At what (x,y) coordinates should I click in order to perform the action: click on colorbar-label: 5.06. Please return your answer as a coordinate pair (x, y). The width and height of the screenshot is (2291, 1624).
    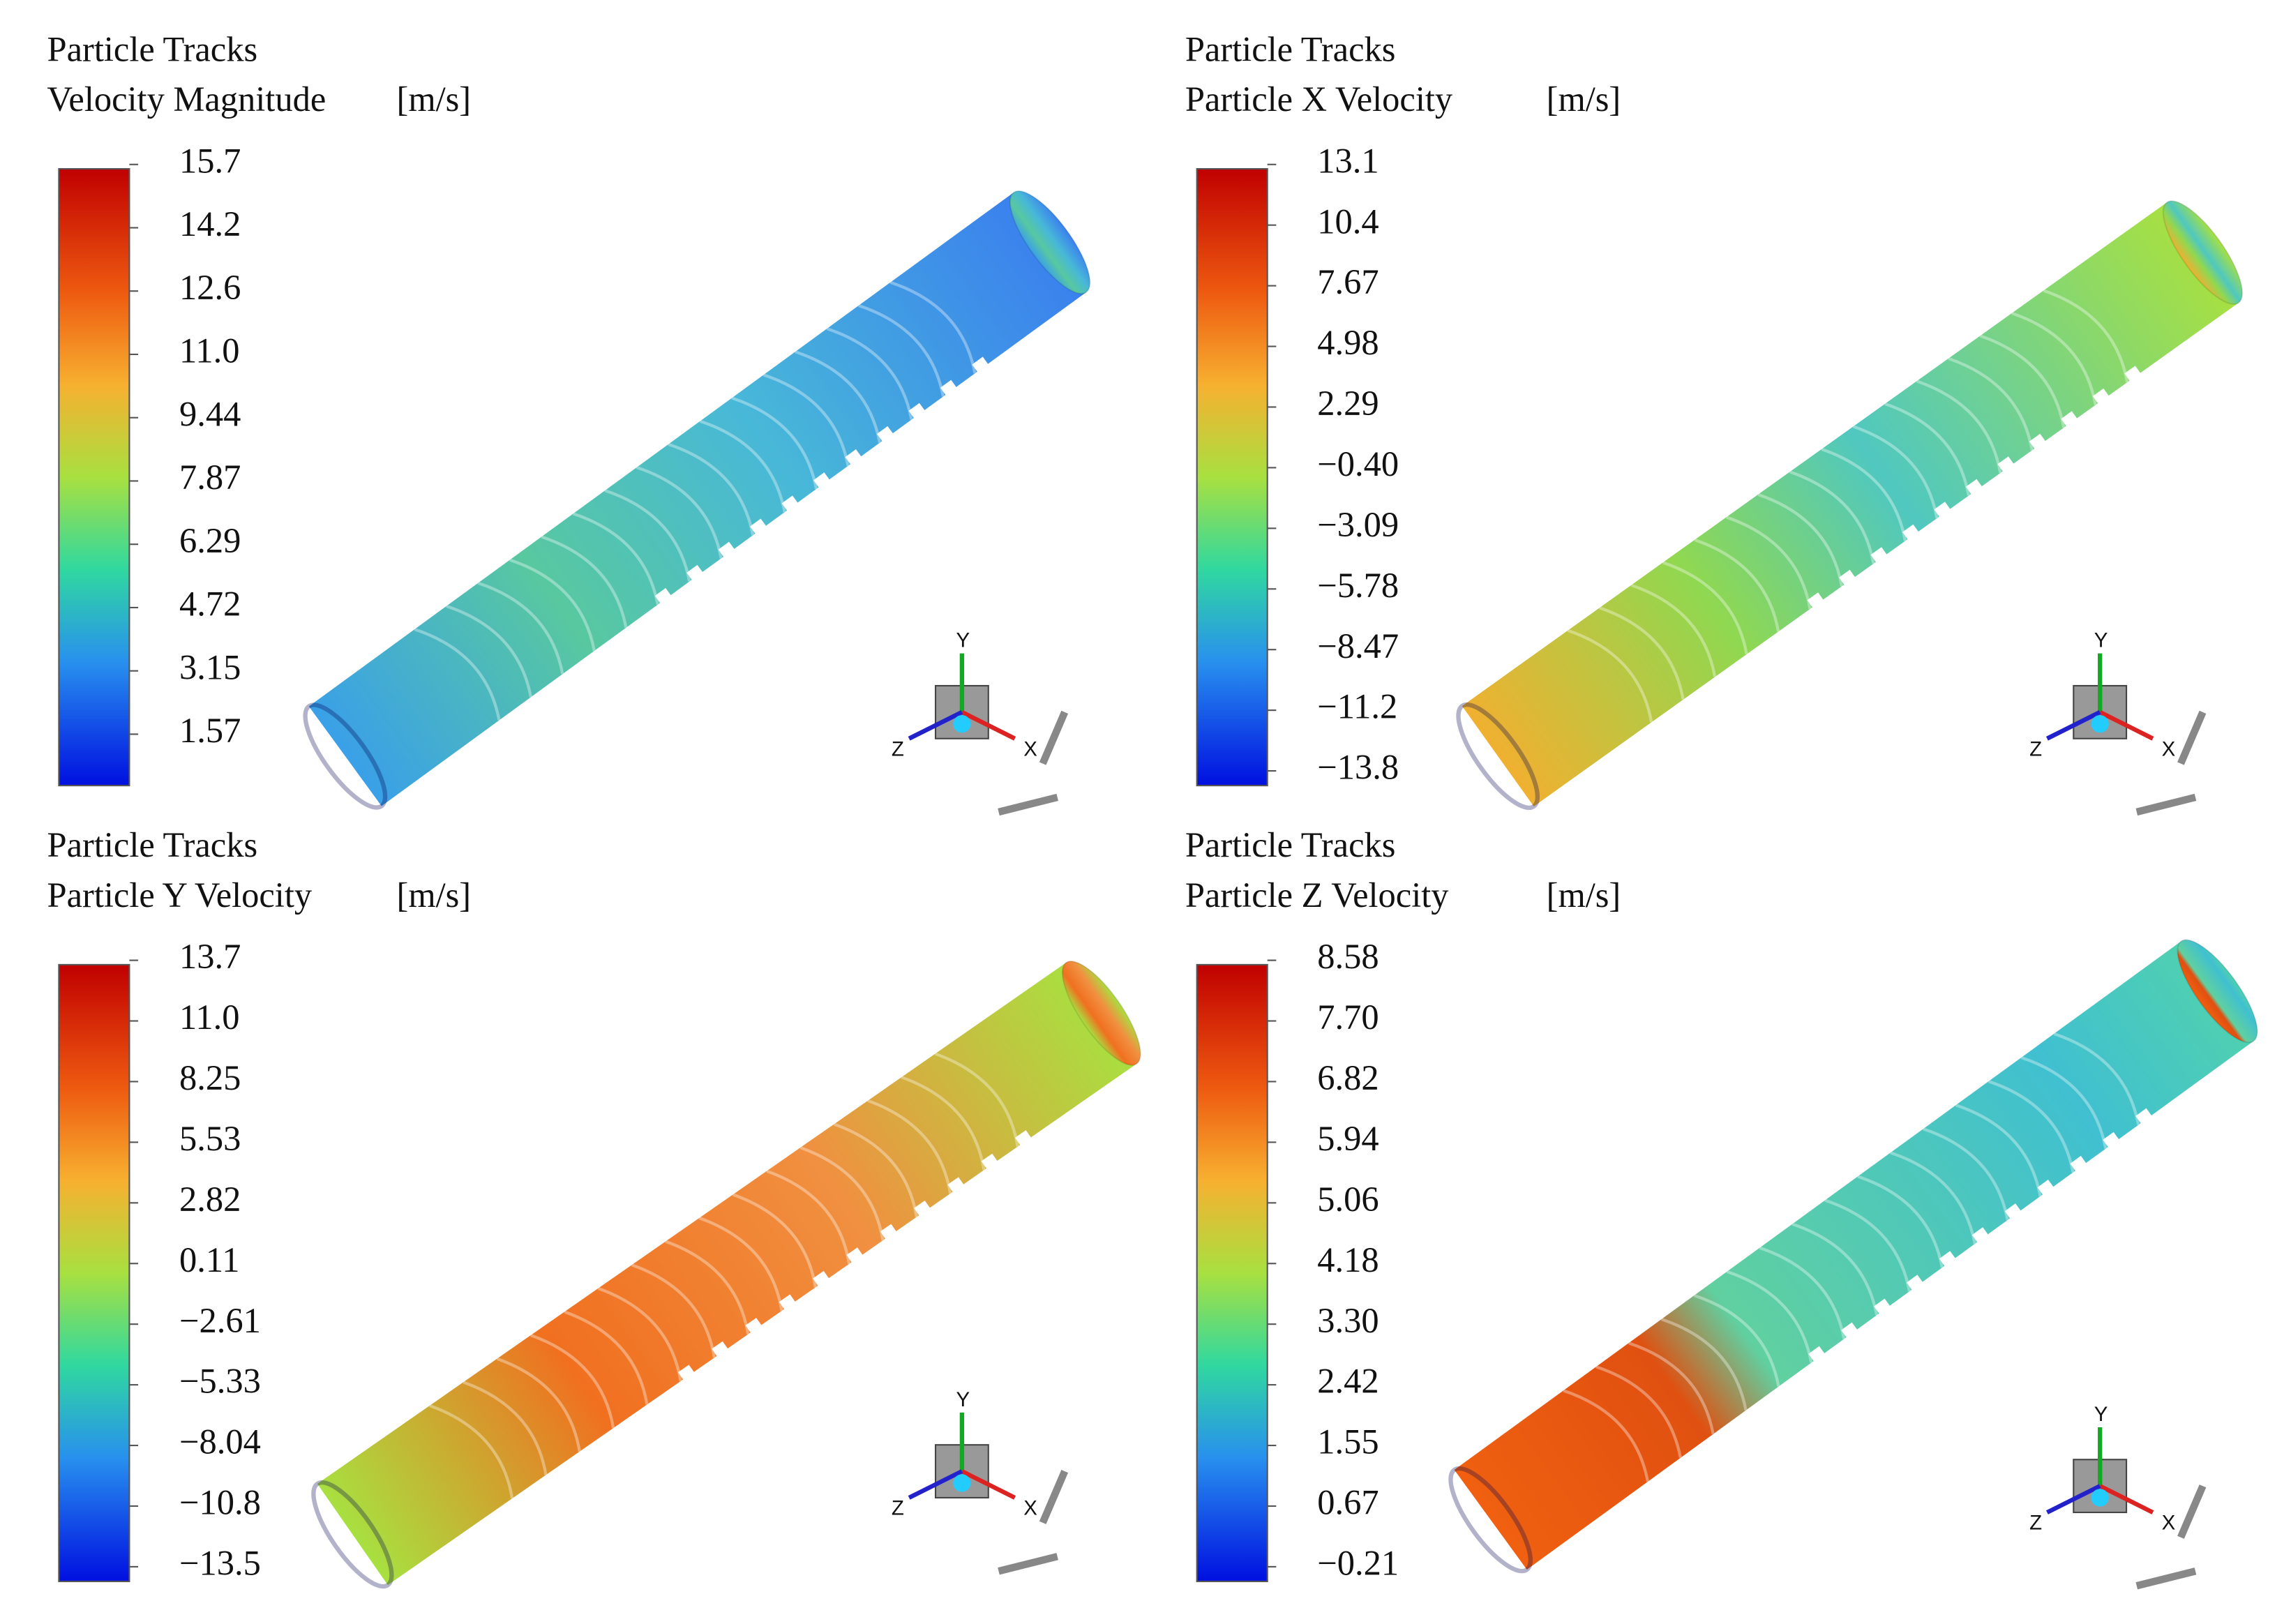
    Looking at the image, I should click on (1348, 1199).